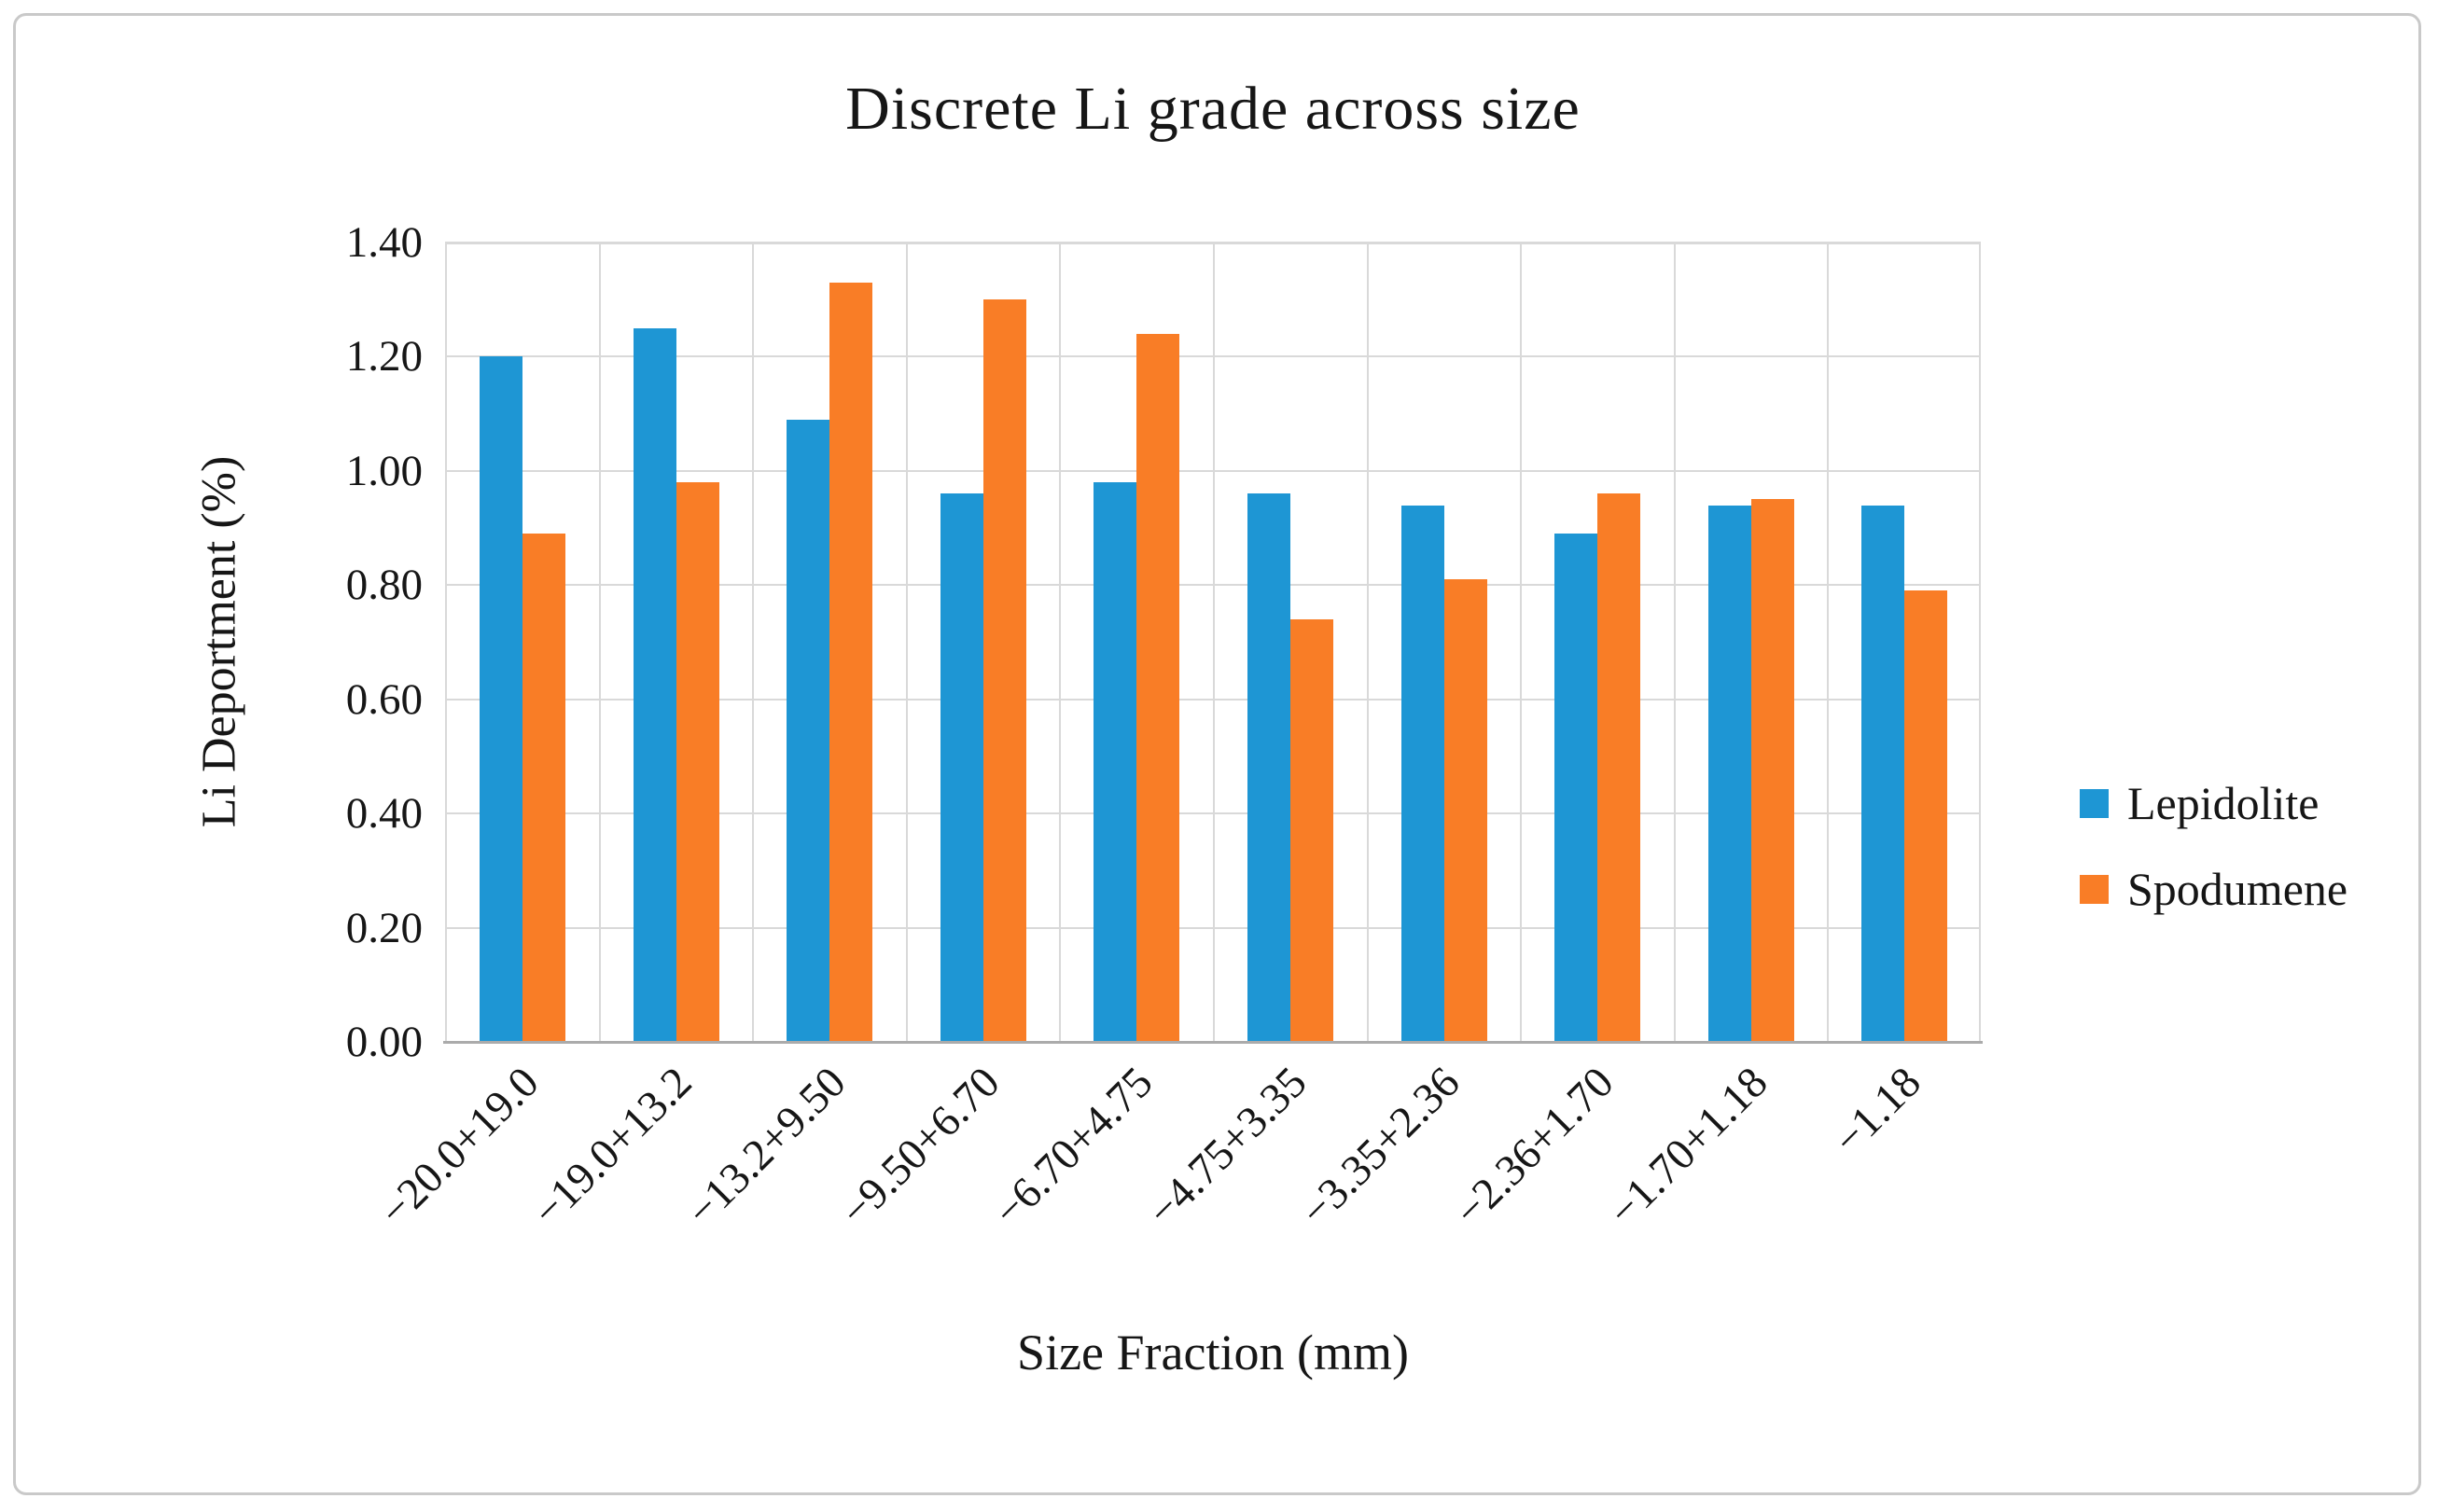 The width and height of the screenshot is (2438, 1512). What do you see at coordinates (2095, 889) in the screenshot?
I see `legend-swatch-spodumene` at bounding box center [2095, 889].